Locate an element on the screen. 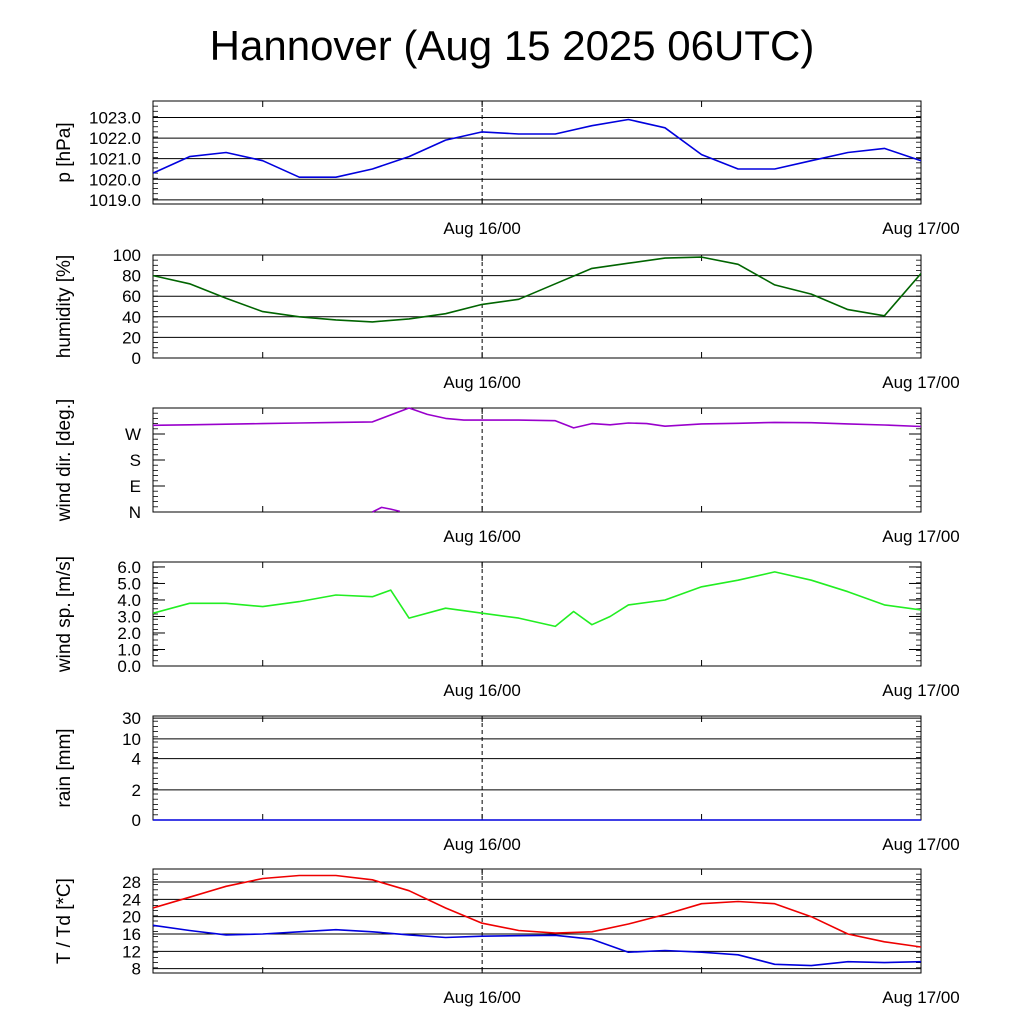 Image resolution: width=1024 pixels, height=1024 pixels. y-tick-label: 24 is located at coordinates (131, 899).